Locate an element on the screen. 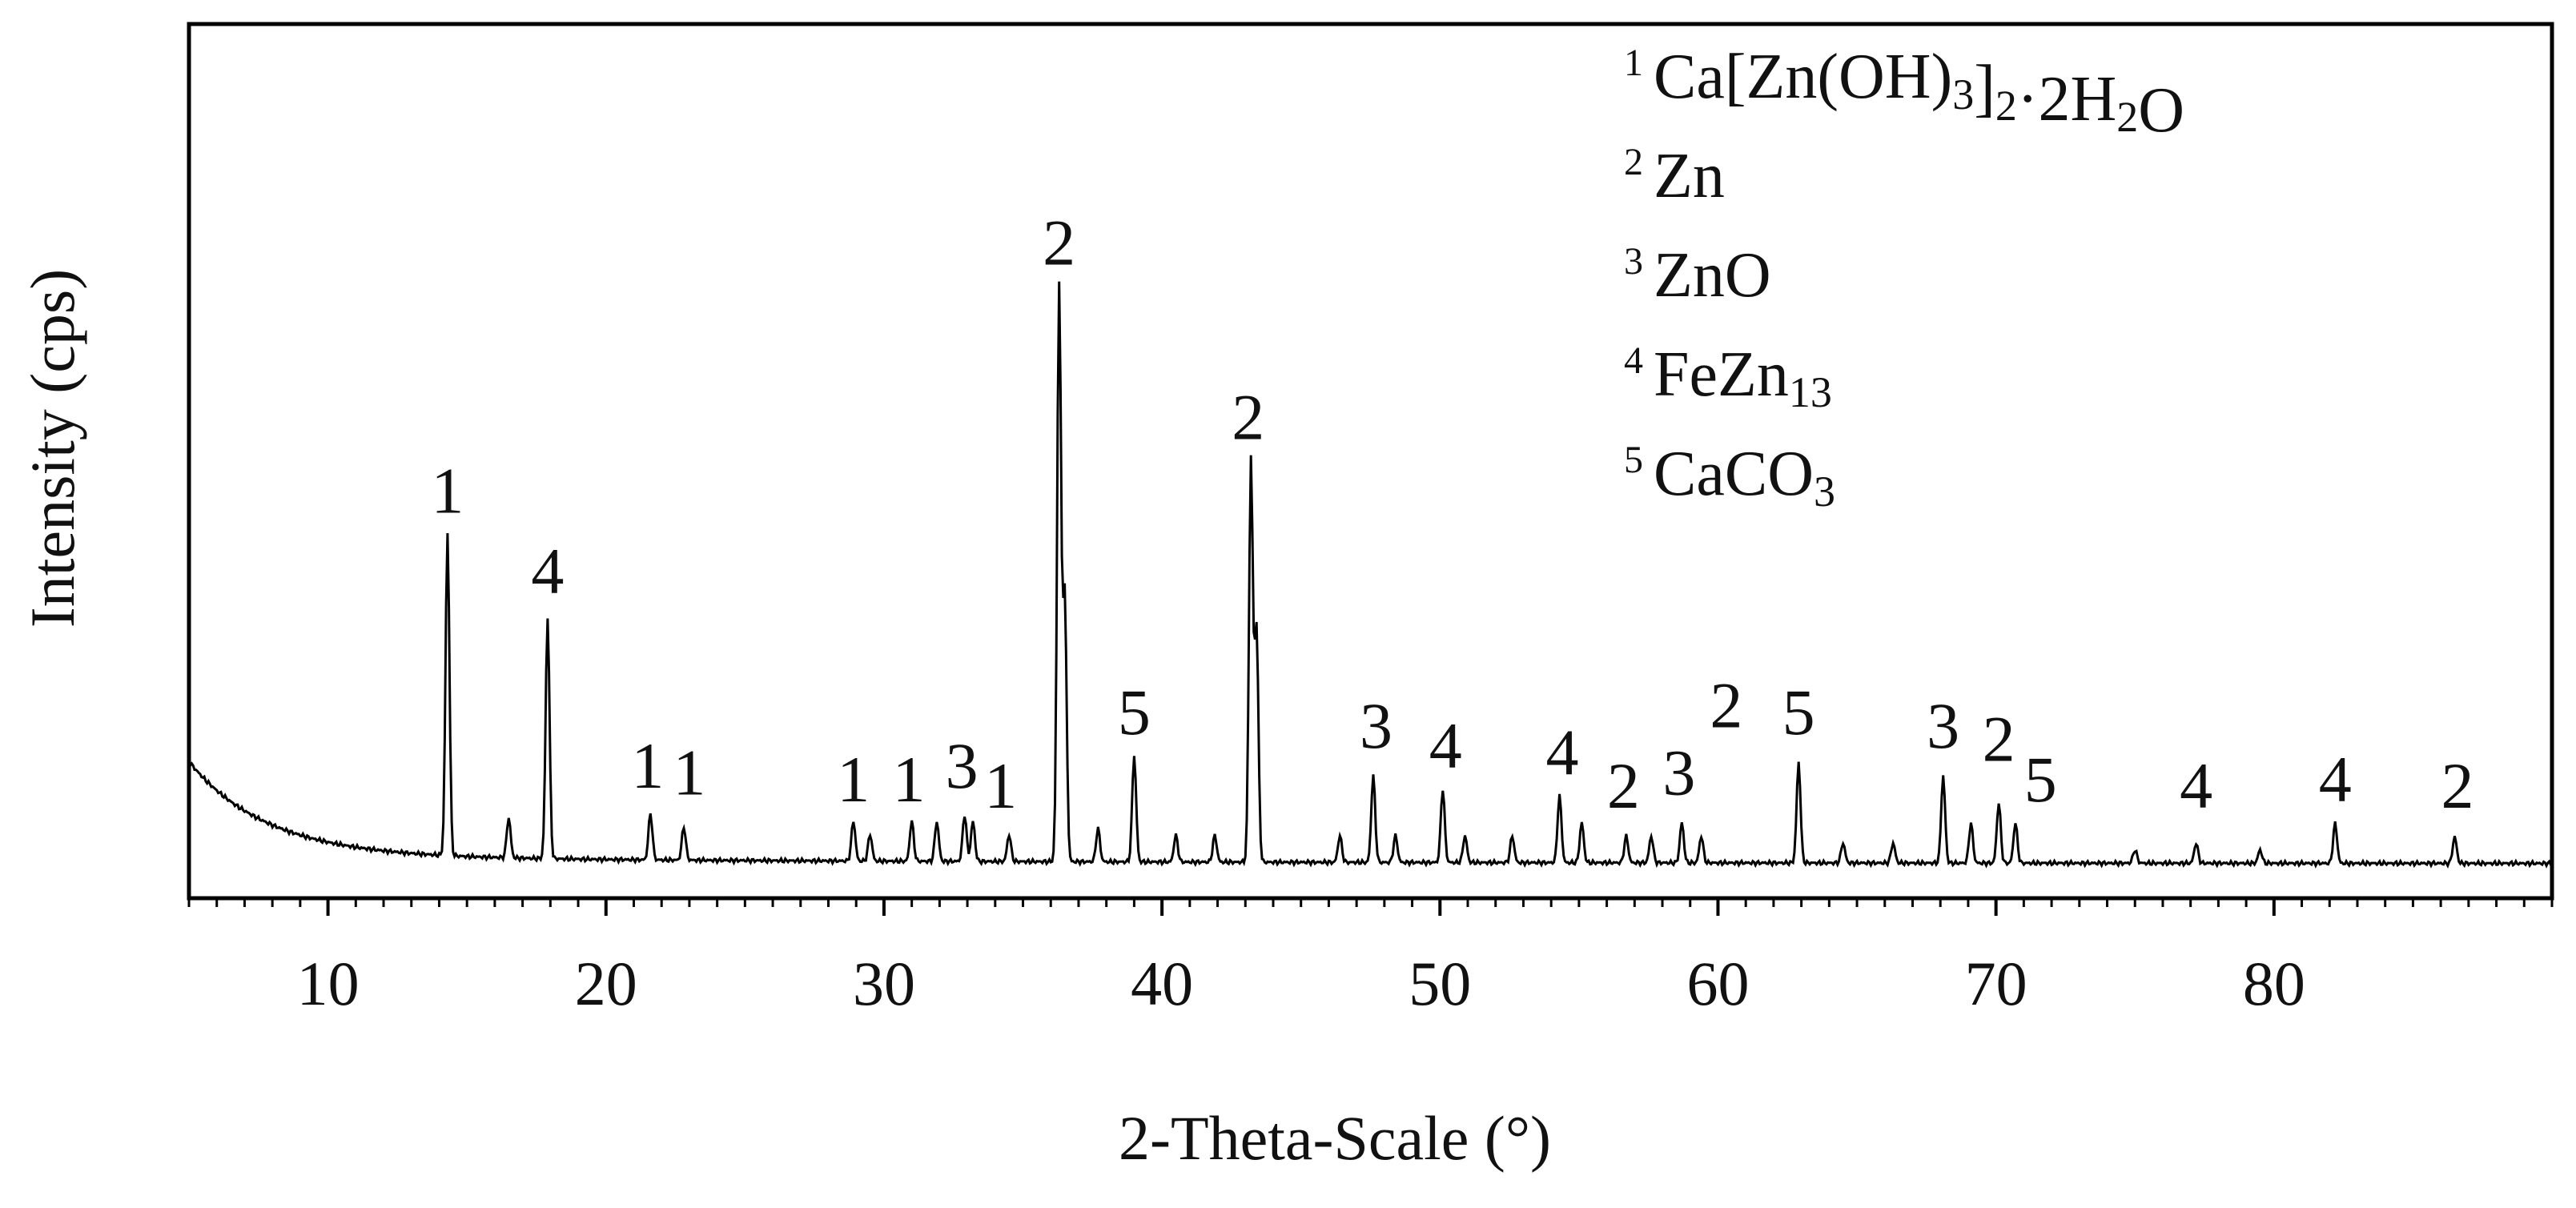 Image resolution: width=2576 pixels, height=1208 pixels. legend-number: 4 is located at coordinates (1633, 360).